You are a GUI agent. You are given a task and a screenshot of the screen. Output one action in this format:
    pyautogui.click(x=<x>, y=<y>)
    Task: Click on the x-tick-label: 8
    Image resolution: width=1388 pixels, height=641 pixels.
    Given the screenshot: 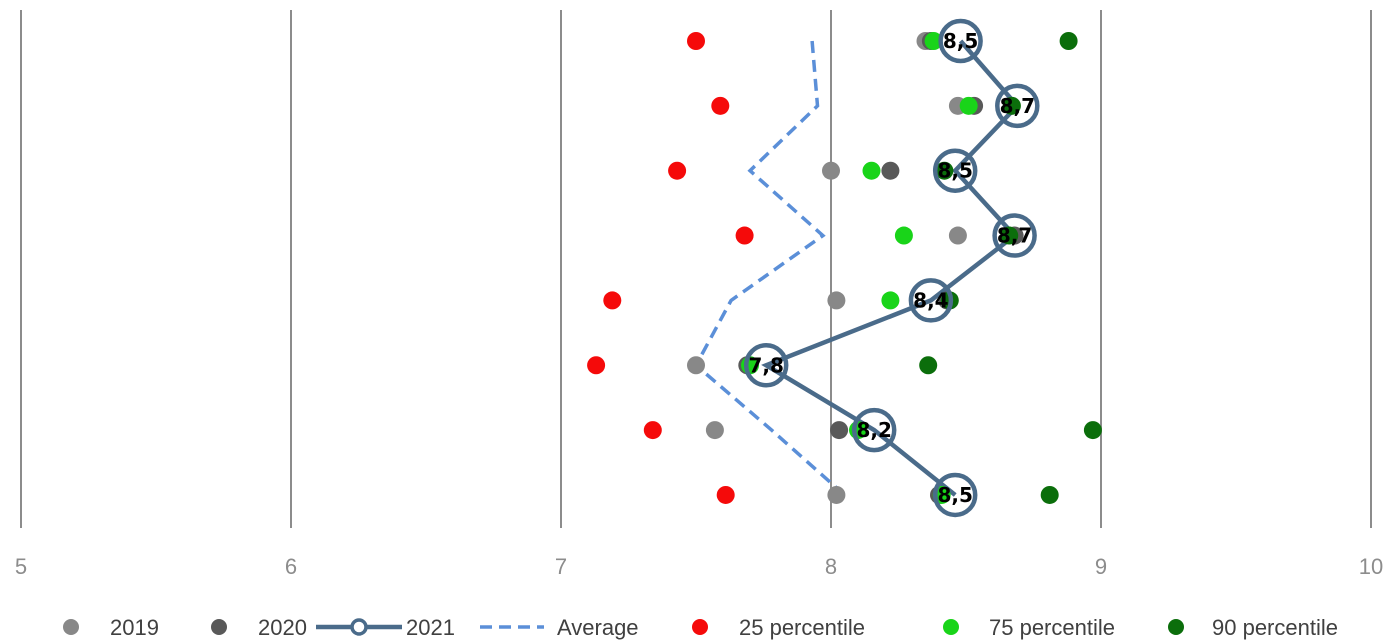 What is the action you would take?
    pyautogui.click(x=831, y=566)
    